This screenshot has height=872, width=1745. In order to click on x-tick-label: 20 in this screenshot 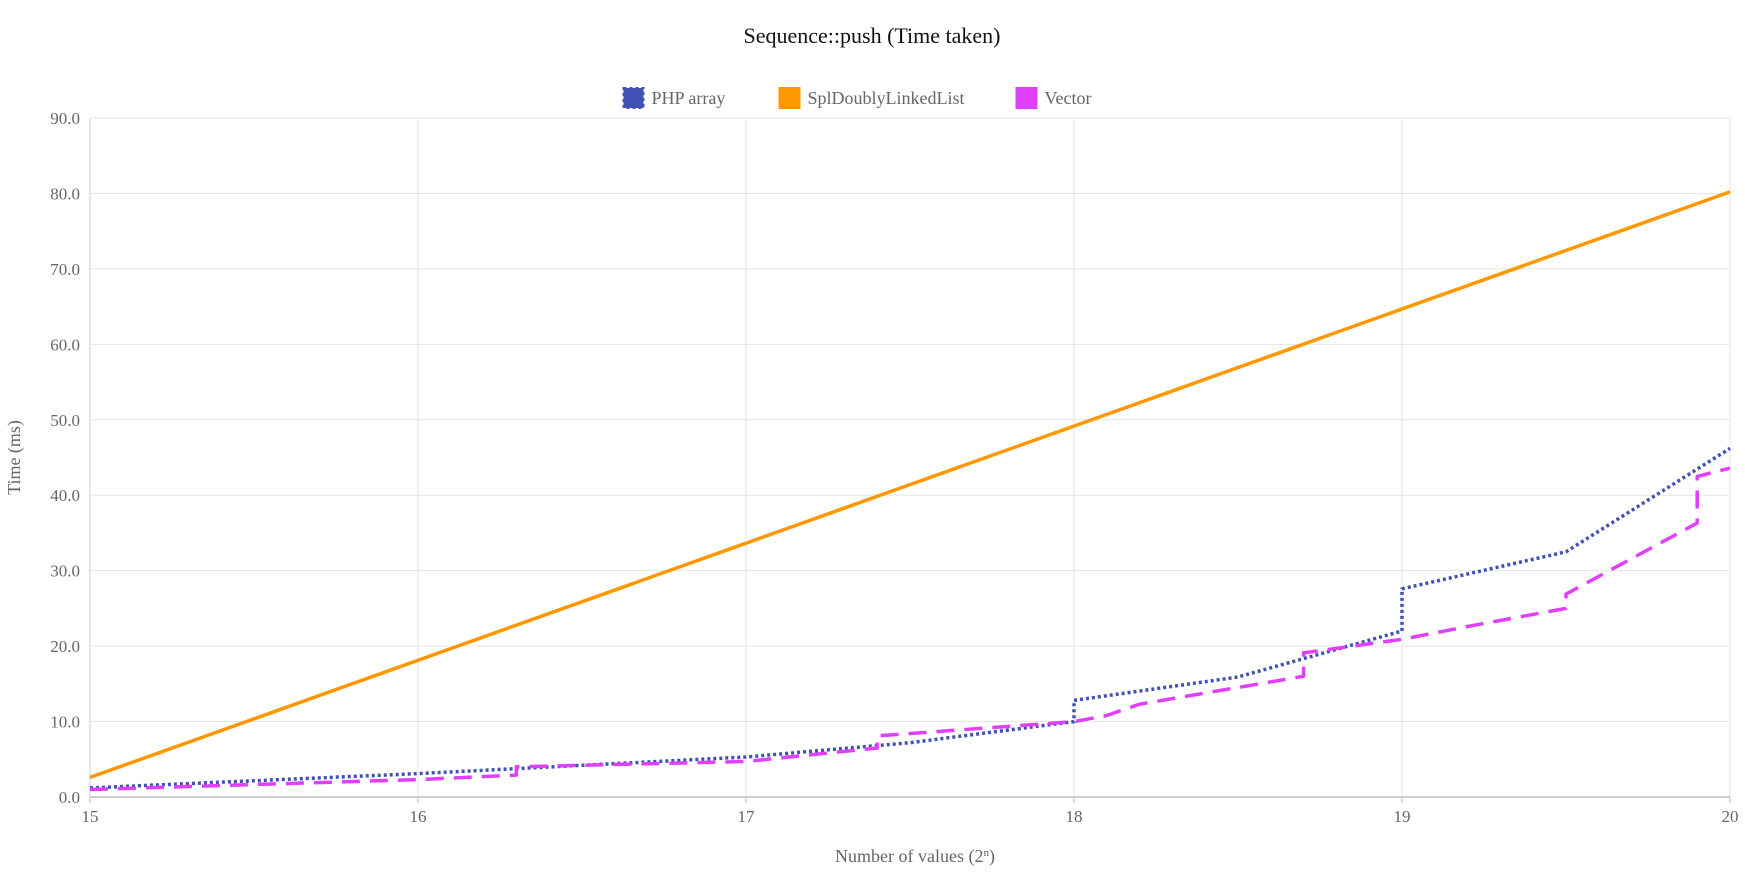, I will do `click(1730, 816)`.